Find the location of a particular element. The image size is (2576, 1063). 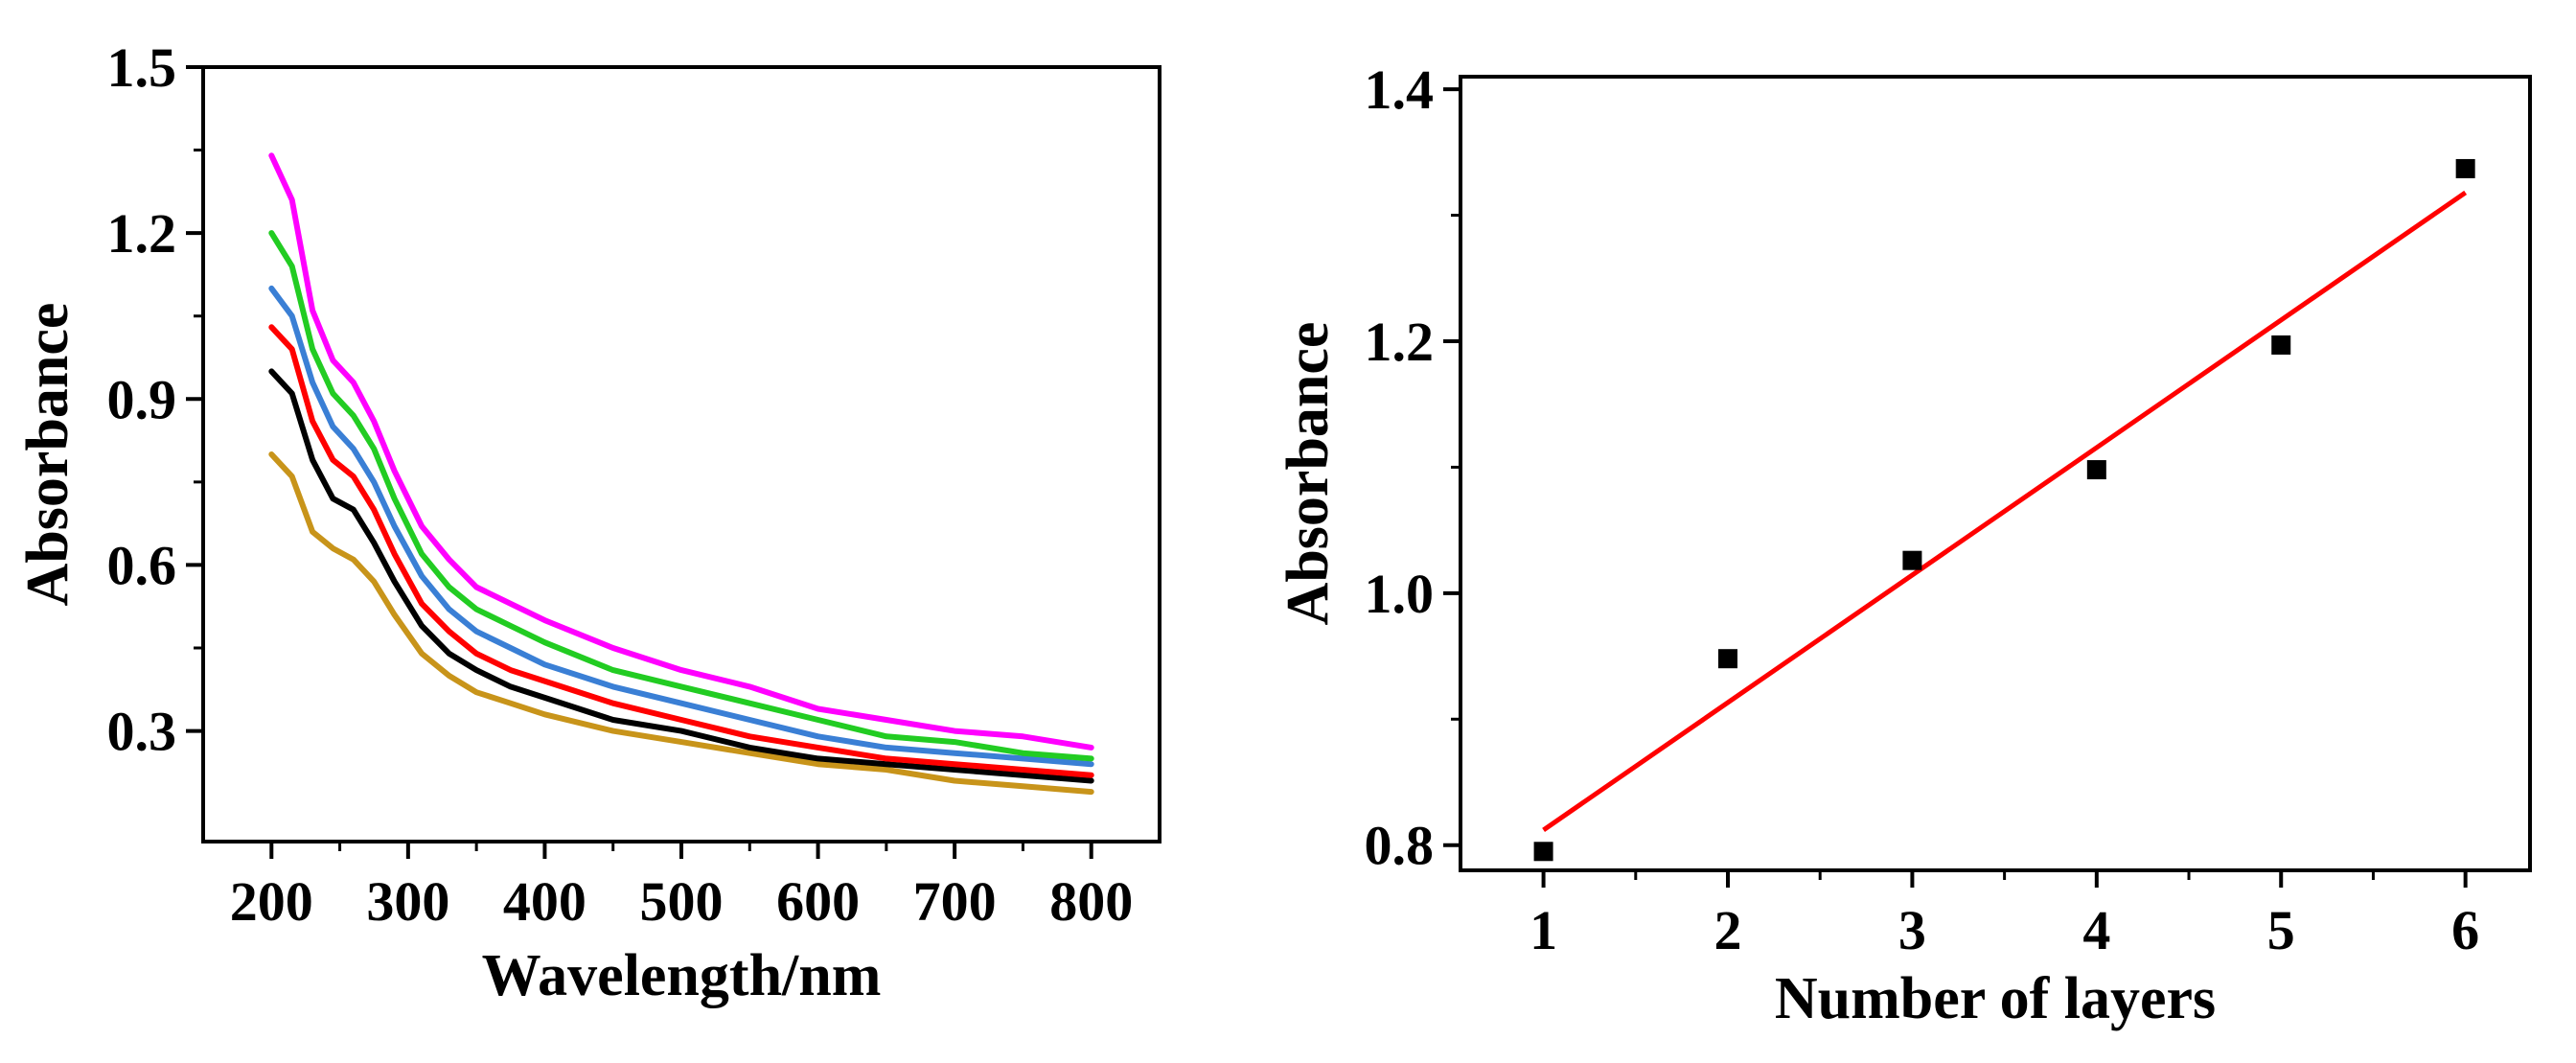

spectra-y-tick-label: 0.9 is located at coordinates (142, 399).